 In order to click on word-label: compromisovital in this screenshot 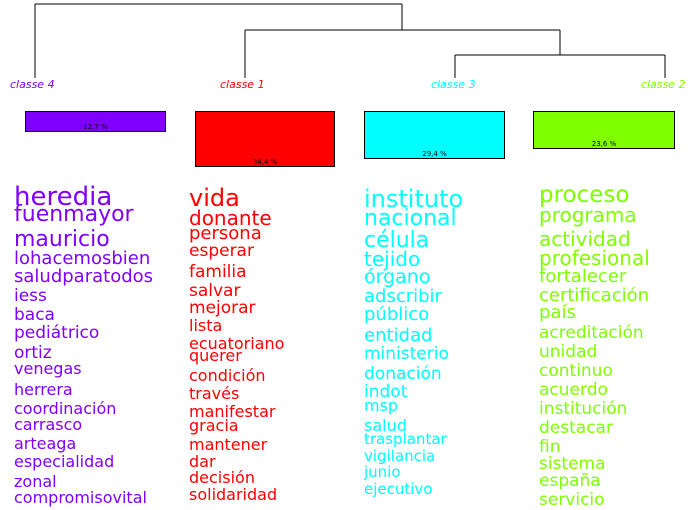, I will do `click(80, 497)`.